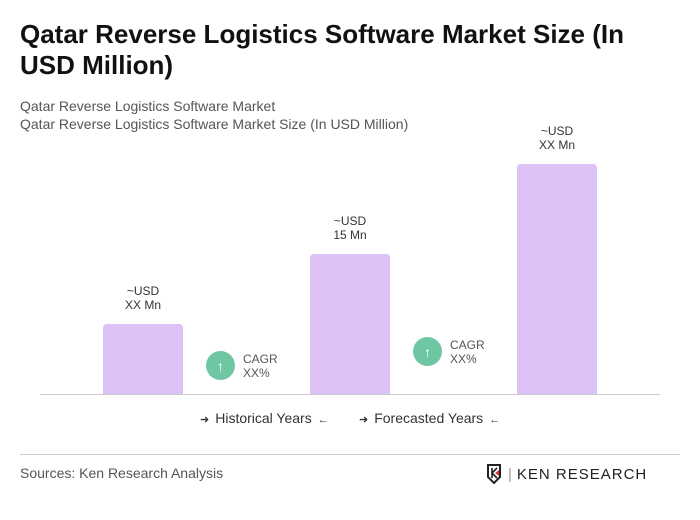 The height and width of the screenshot is (520, 700). I want to click on legend-historical: ➜ Historical Years ←, so click(267, 418).